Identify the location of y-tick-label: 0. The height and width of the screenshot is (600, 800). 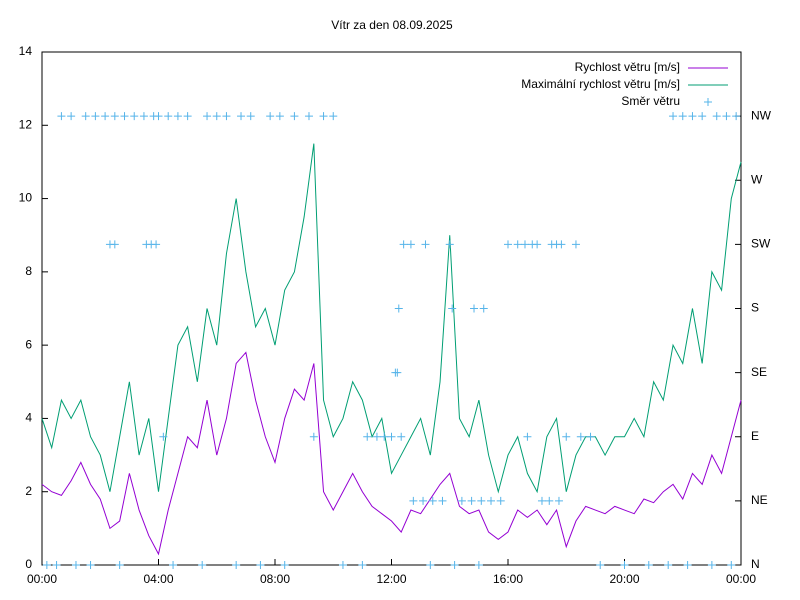
(28, 564).